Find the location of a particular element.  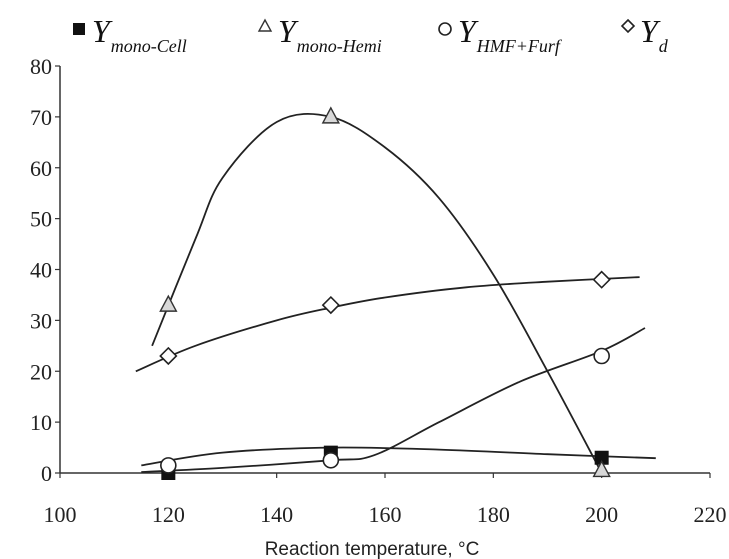

y-tick-label: 0 is located at coordinates (46, 473).